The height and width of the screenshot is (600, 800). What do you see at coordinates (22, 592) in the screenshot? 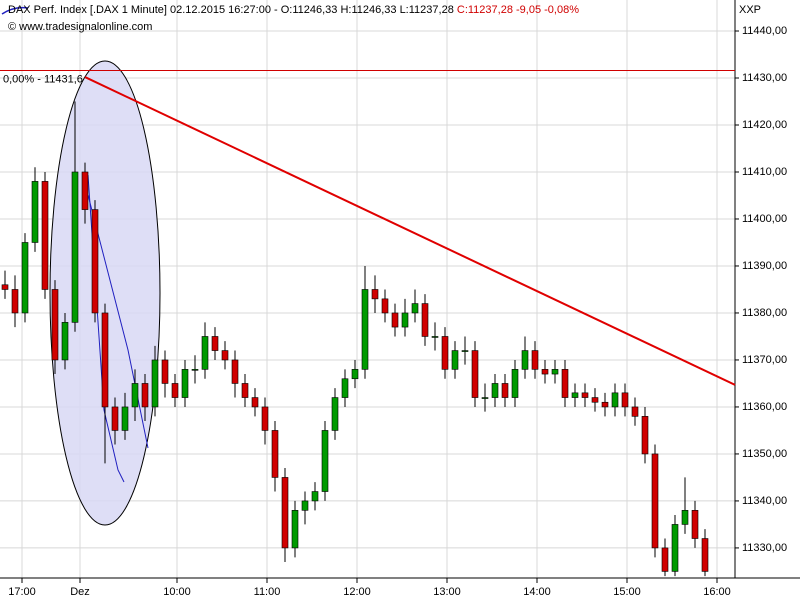
I see `x-tick-label: 17:00` at bounding box center [22, 592].